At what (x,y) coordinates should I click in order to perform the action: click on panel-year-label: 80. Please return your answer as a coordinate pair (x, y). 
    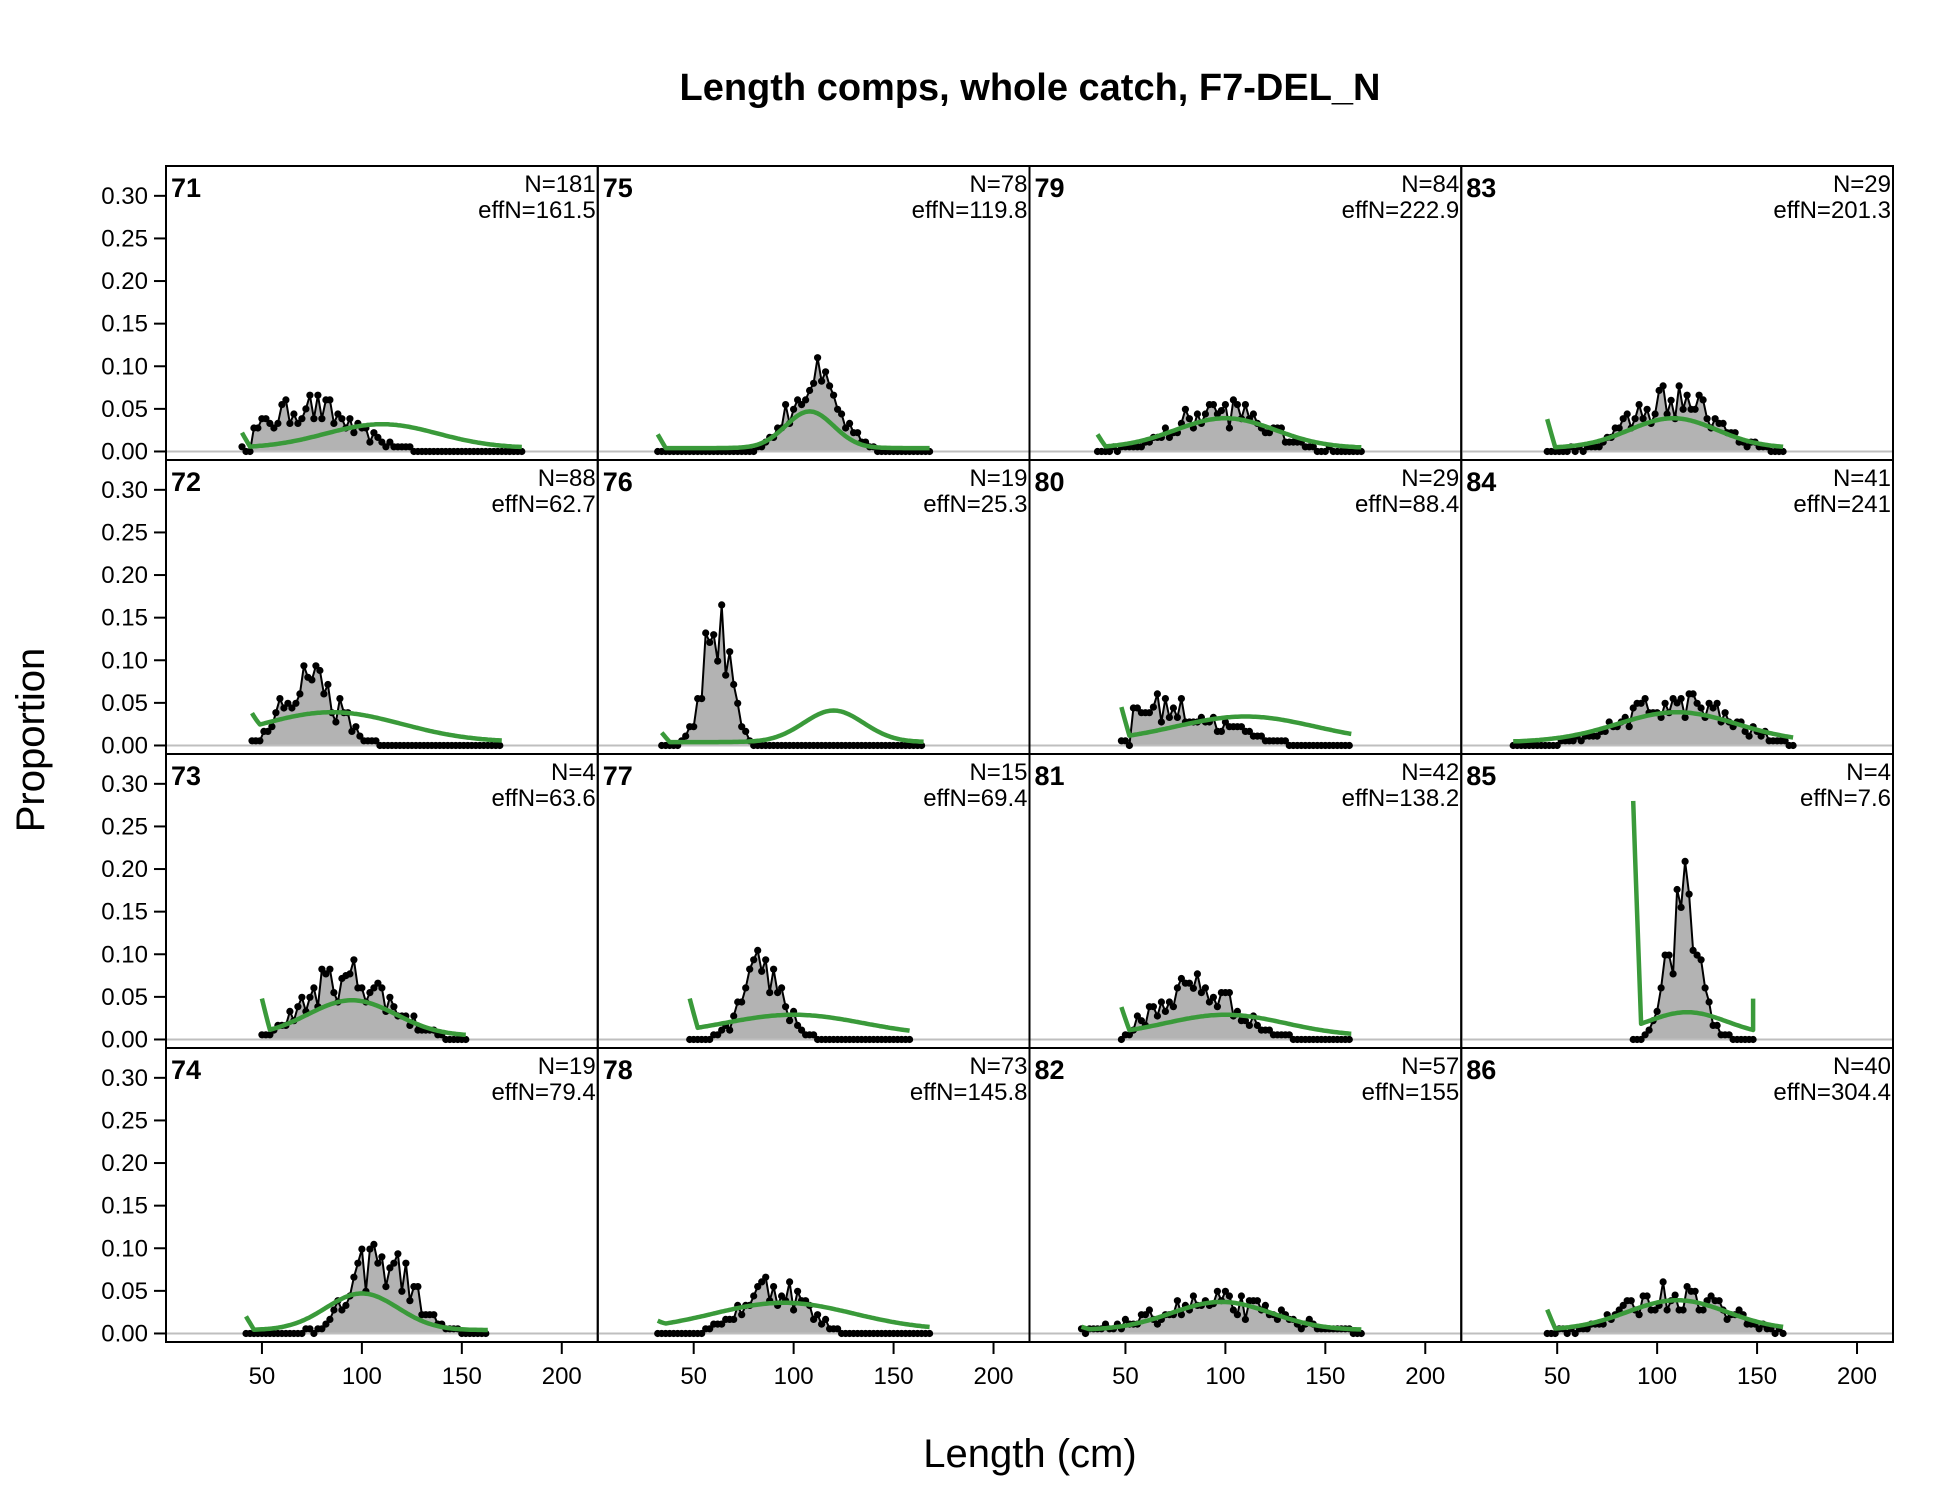
    Looking at the image, I should click on (1050, 482).